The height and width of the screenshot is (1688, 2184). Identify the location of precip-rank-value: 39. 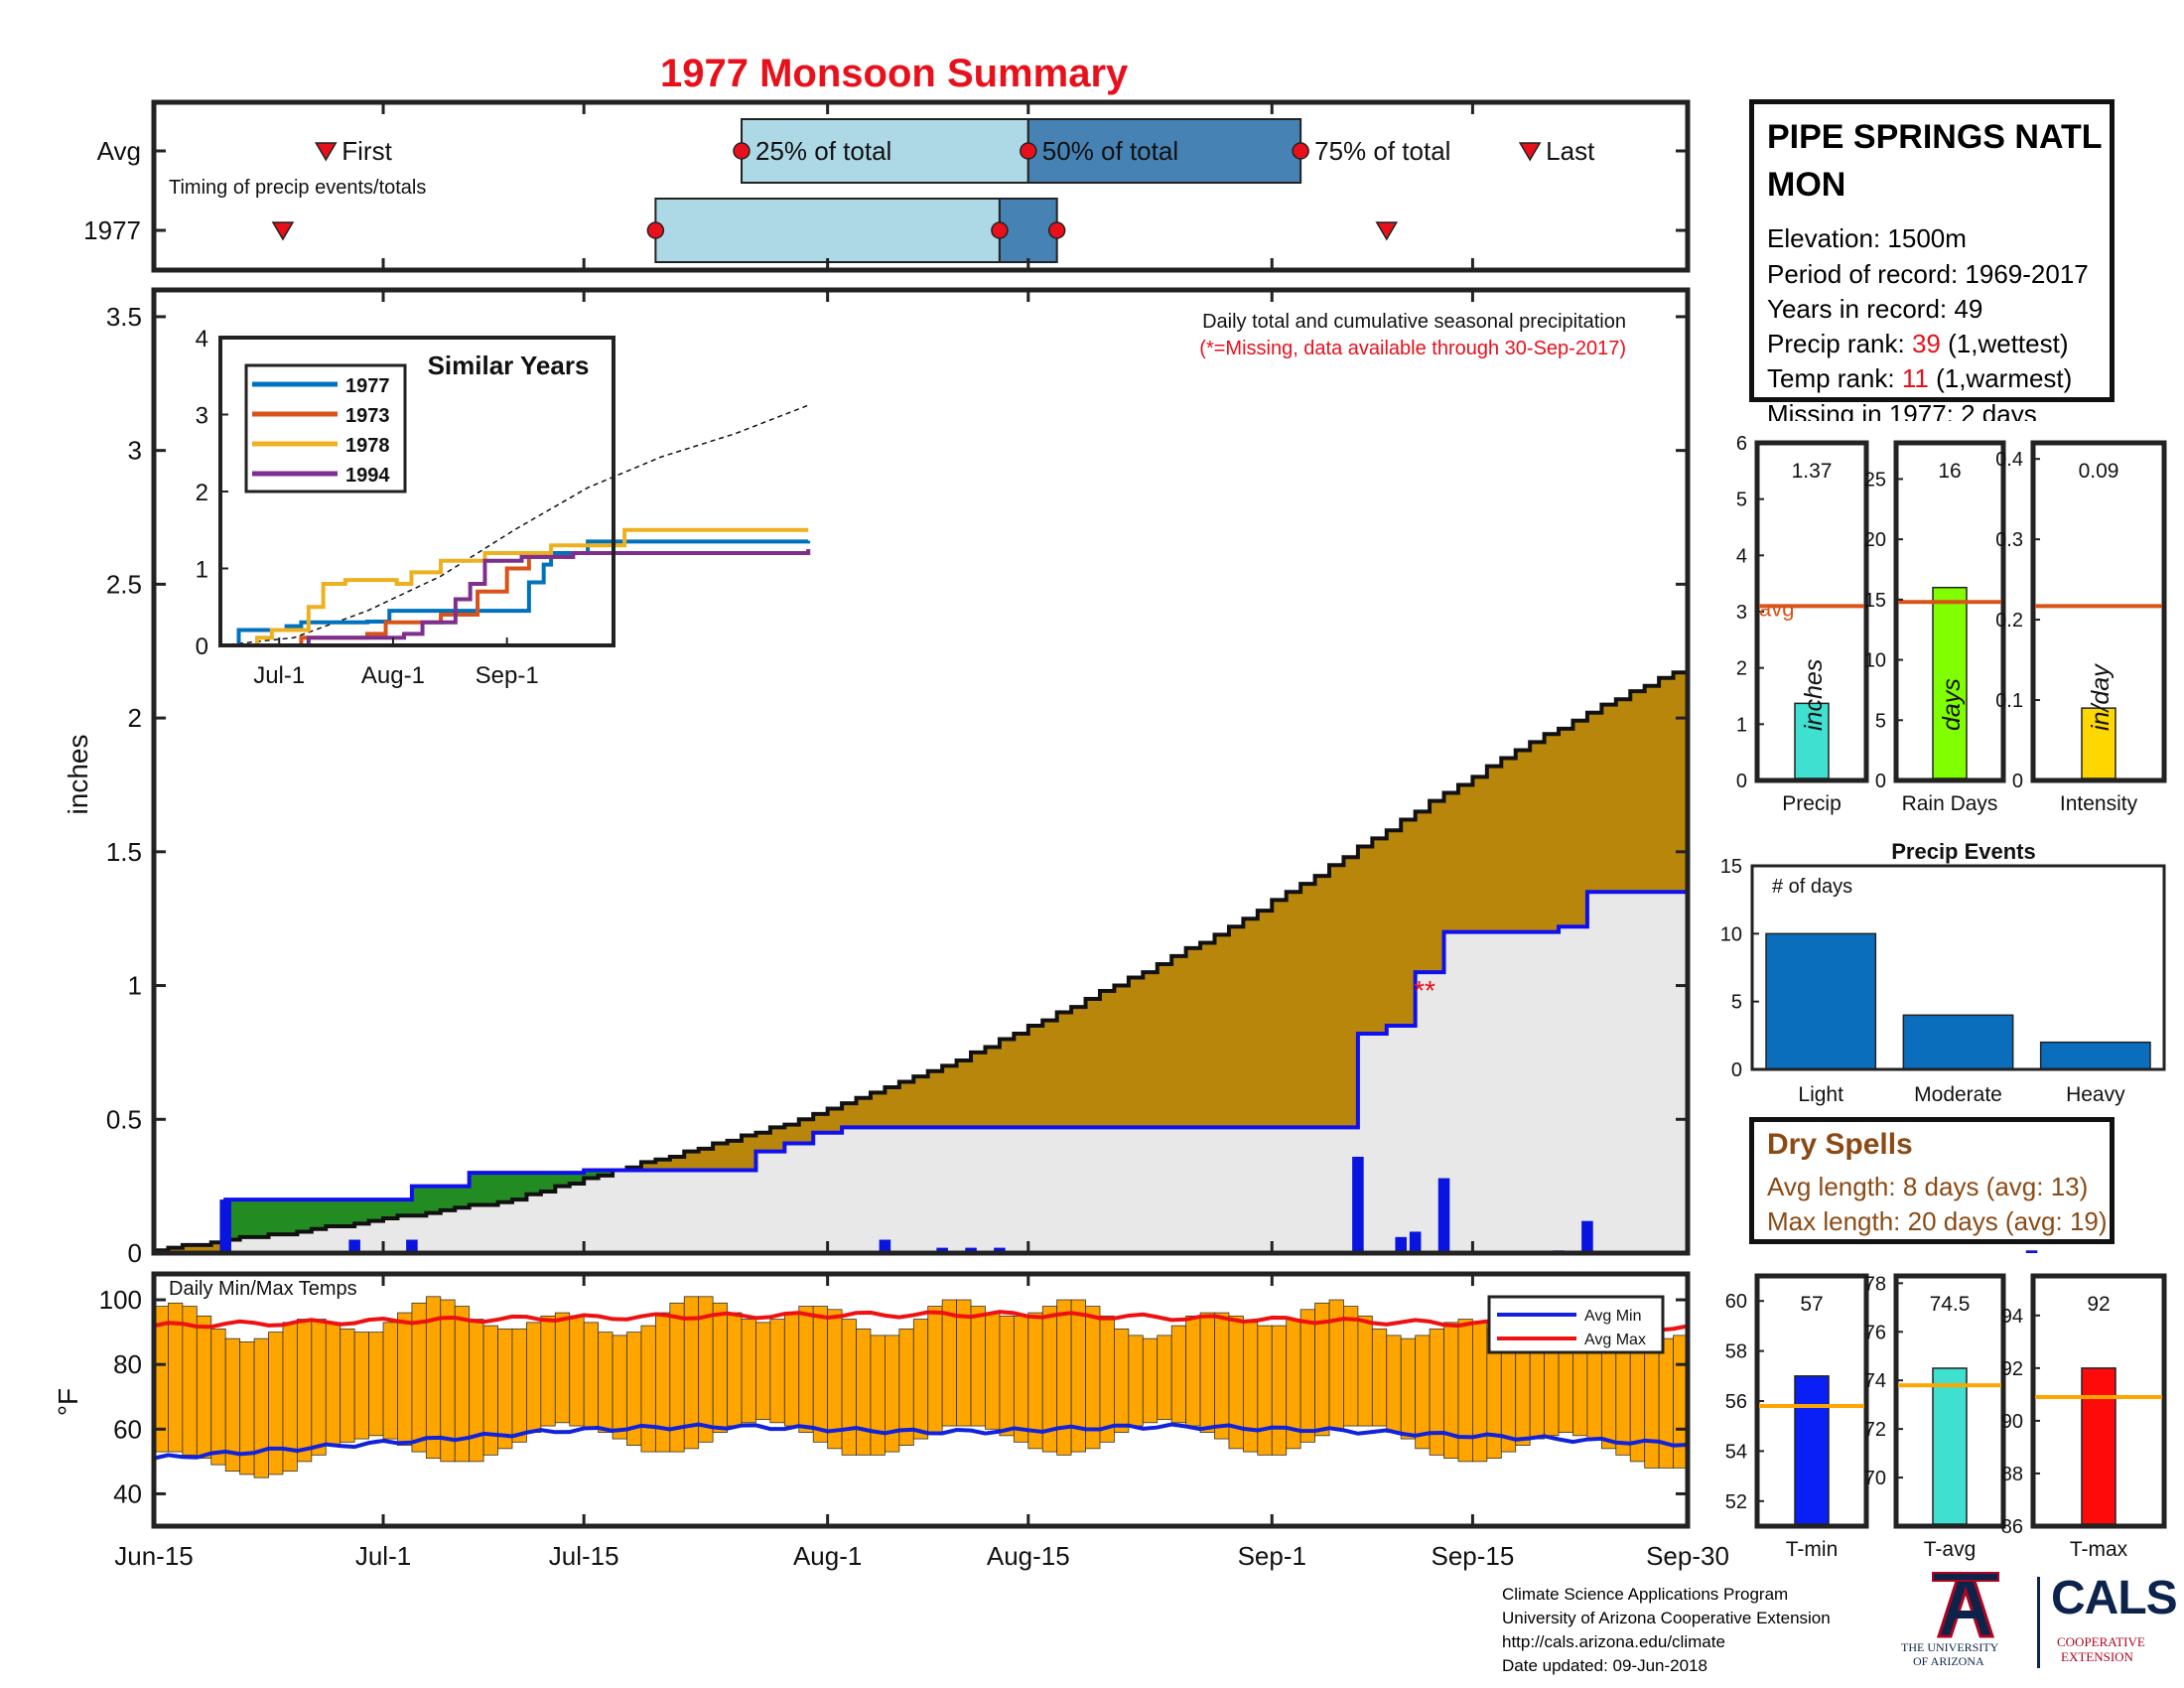
(1926, 343).